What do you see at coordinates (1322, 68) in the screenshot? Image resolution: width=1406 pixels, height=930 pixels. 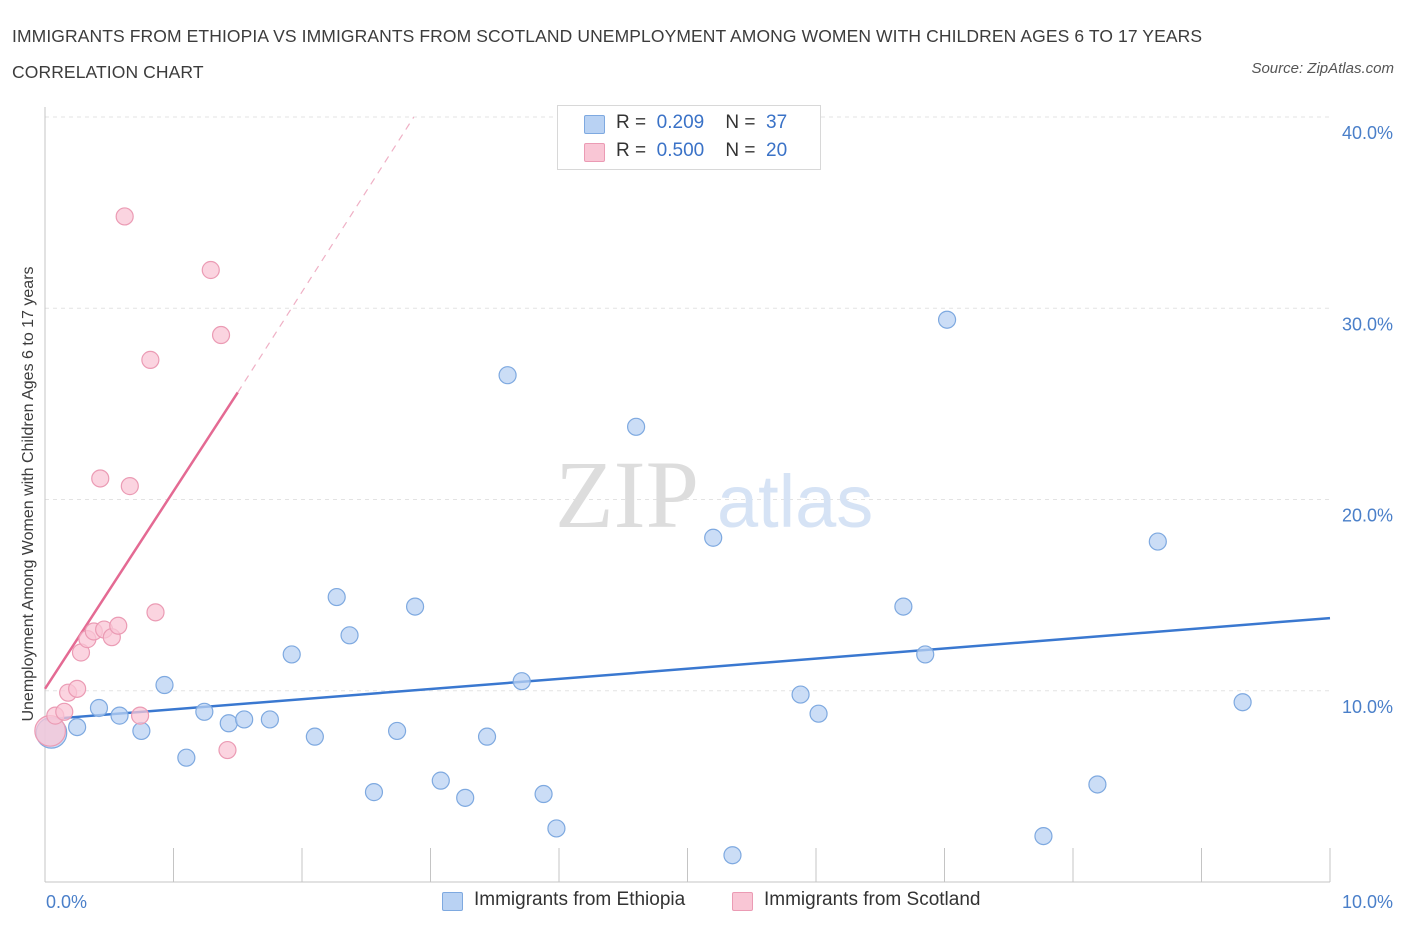 I see `source-label: Source: ZipAtlas.com` at bounding box center [1322, 68].